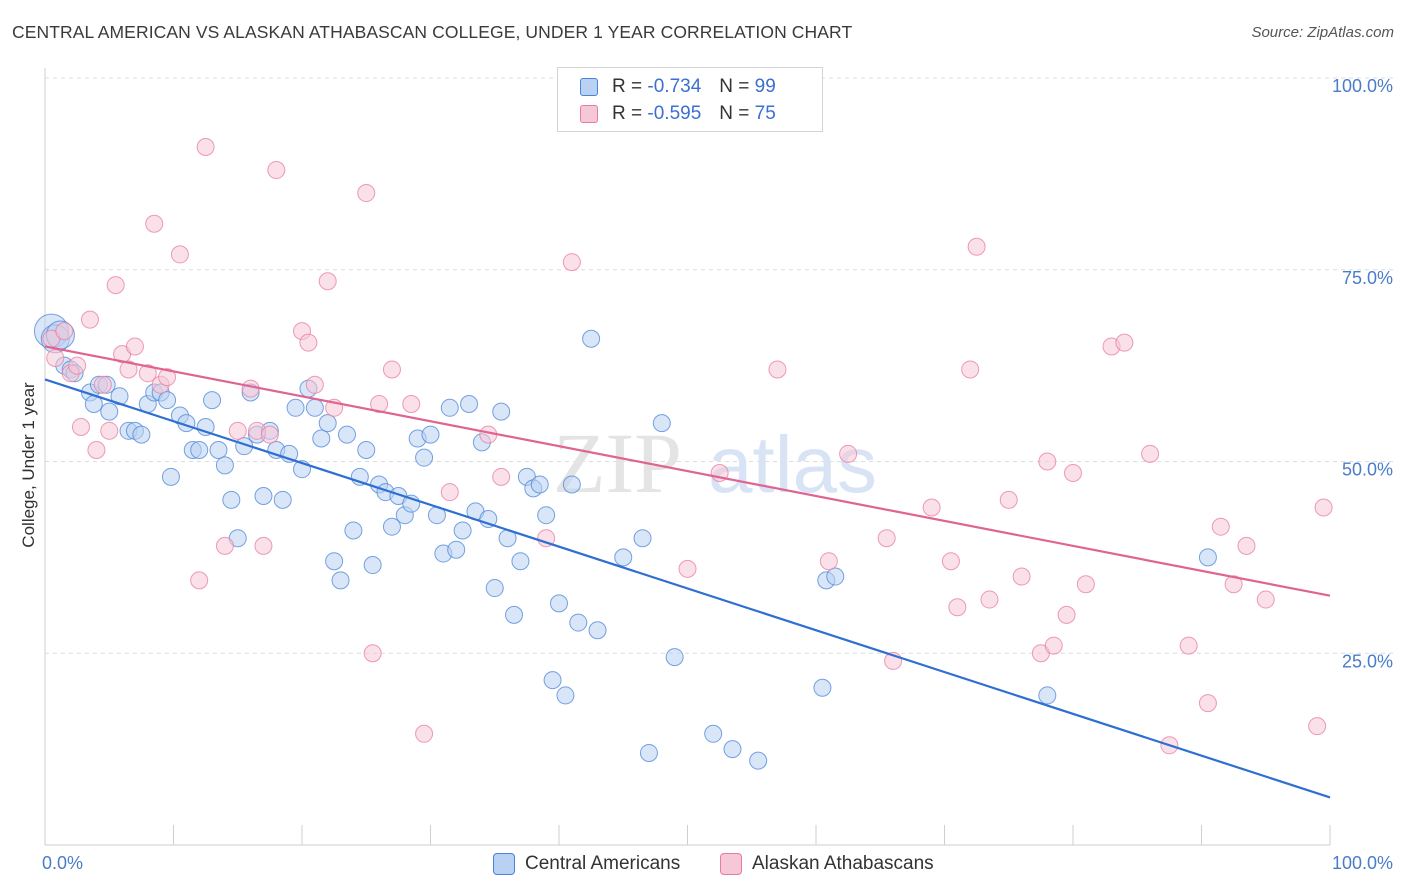 Image resolution: width=1406 pixels, height=892 pixels. What do you see at coordinates (674, 86) in the screenshot?
I see `legend-r-value: -0.734` at bounding box center [674, 86].